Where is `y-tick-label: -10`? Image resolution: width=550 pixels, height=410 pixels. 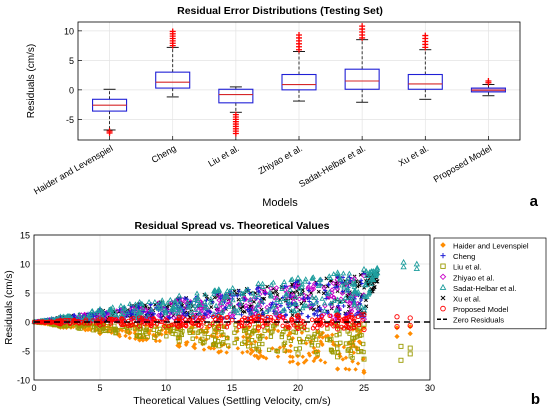 y-tick-label: -10 is located at coordinates (23, 381).